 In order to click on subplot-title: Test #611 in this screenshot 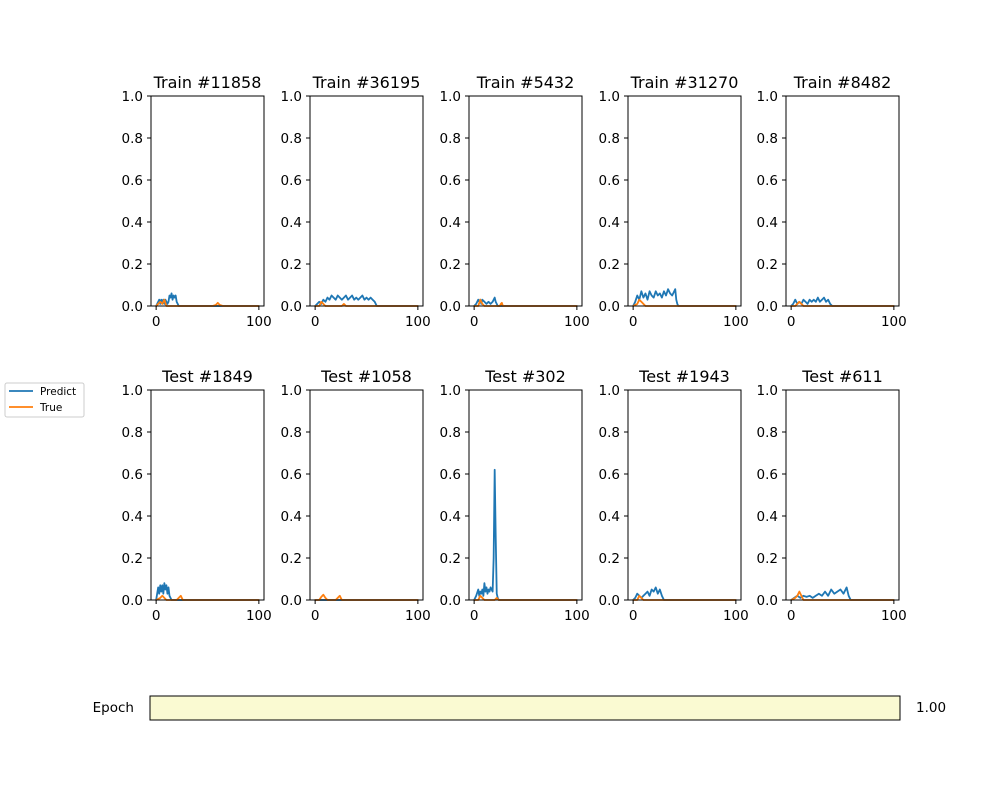, I will do `click(842, 376)`.